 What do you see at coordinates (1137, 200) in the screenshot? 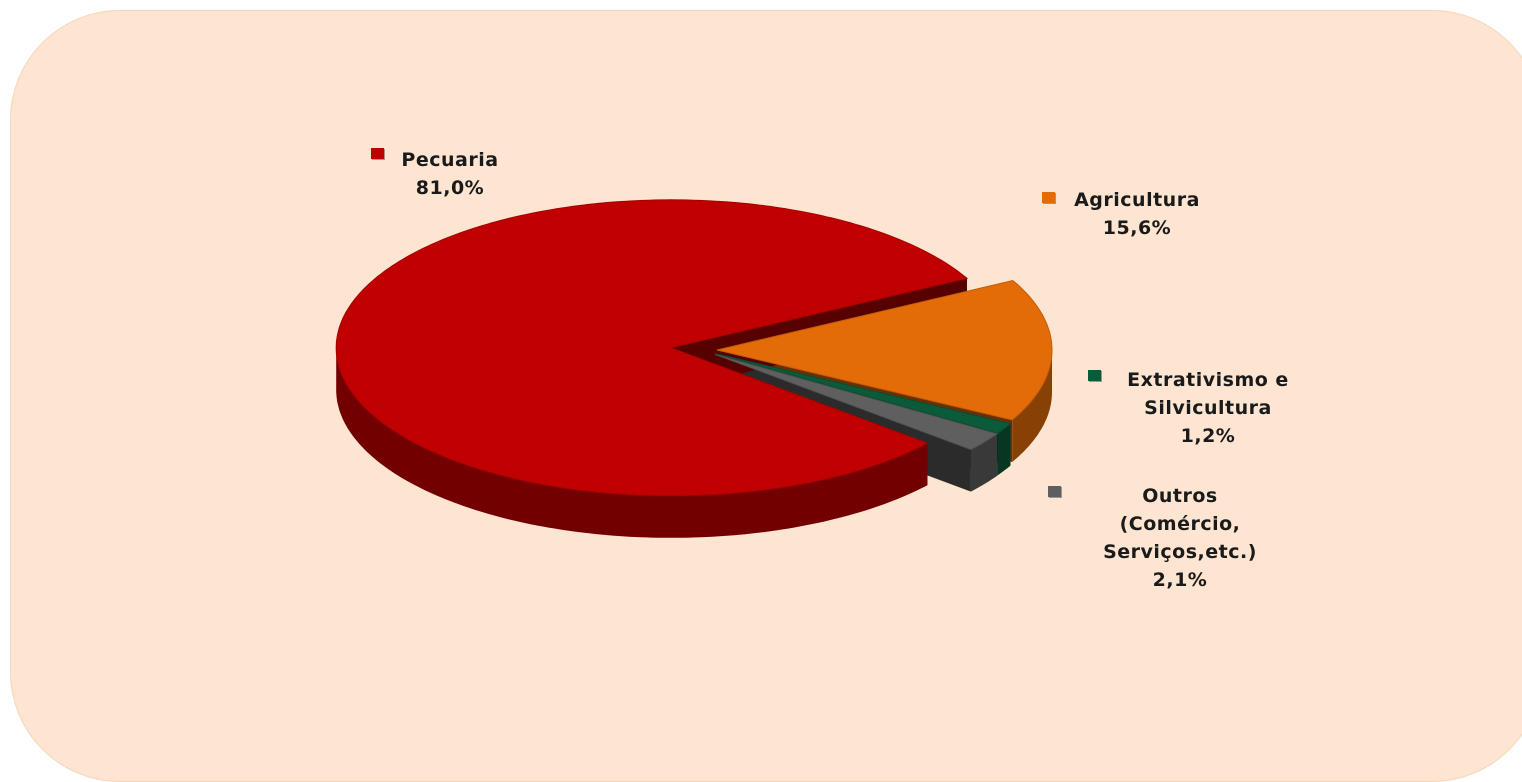
I see `category-name: Agricultura` at bounding box center [1137, 200].